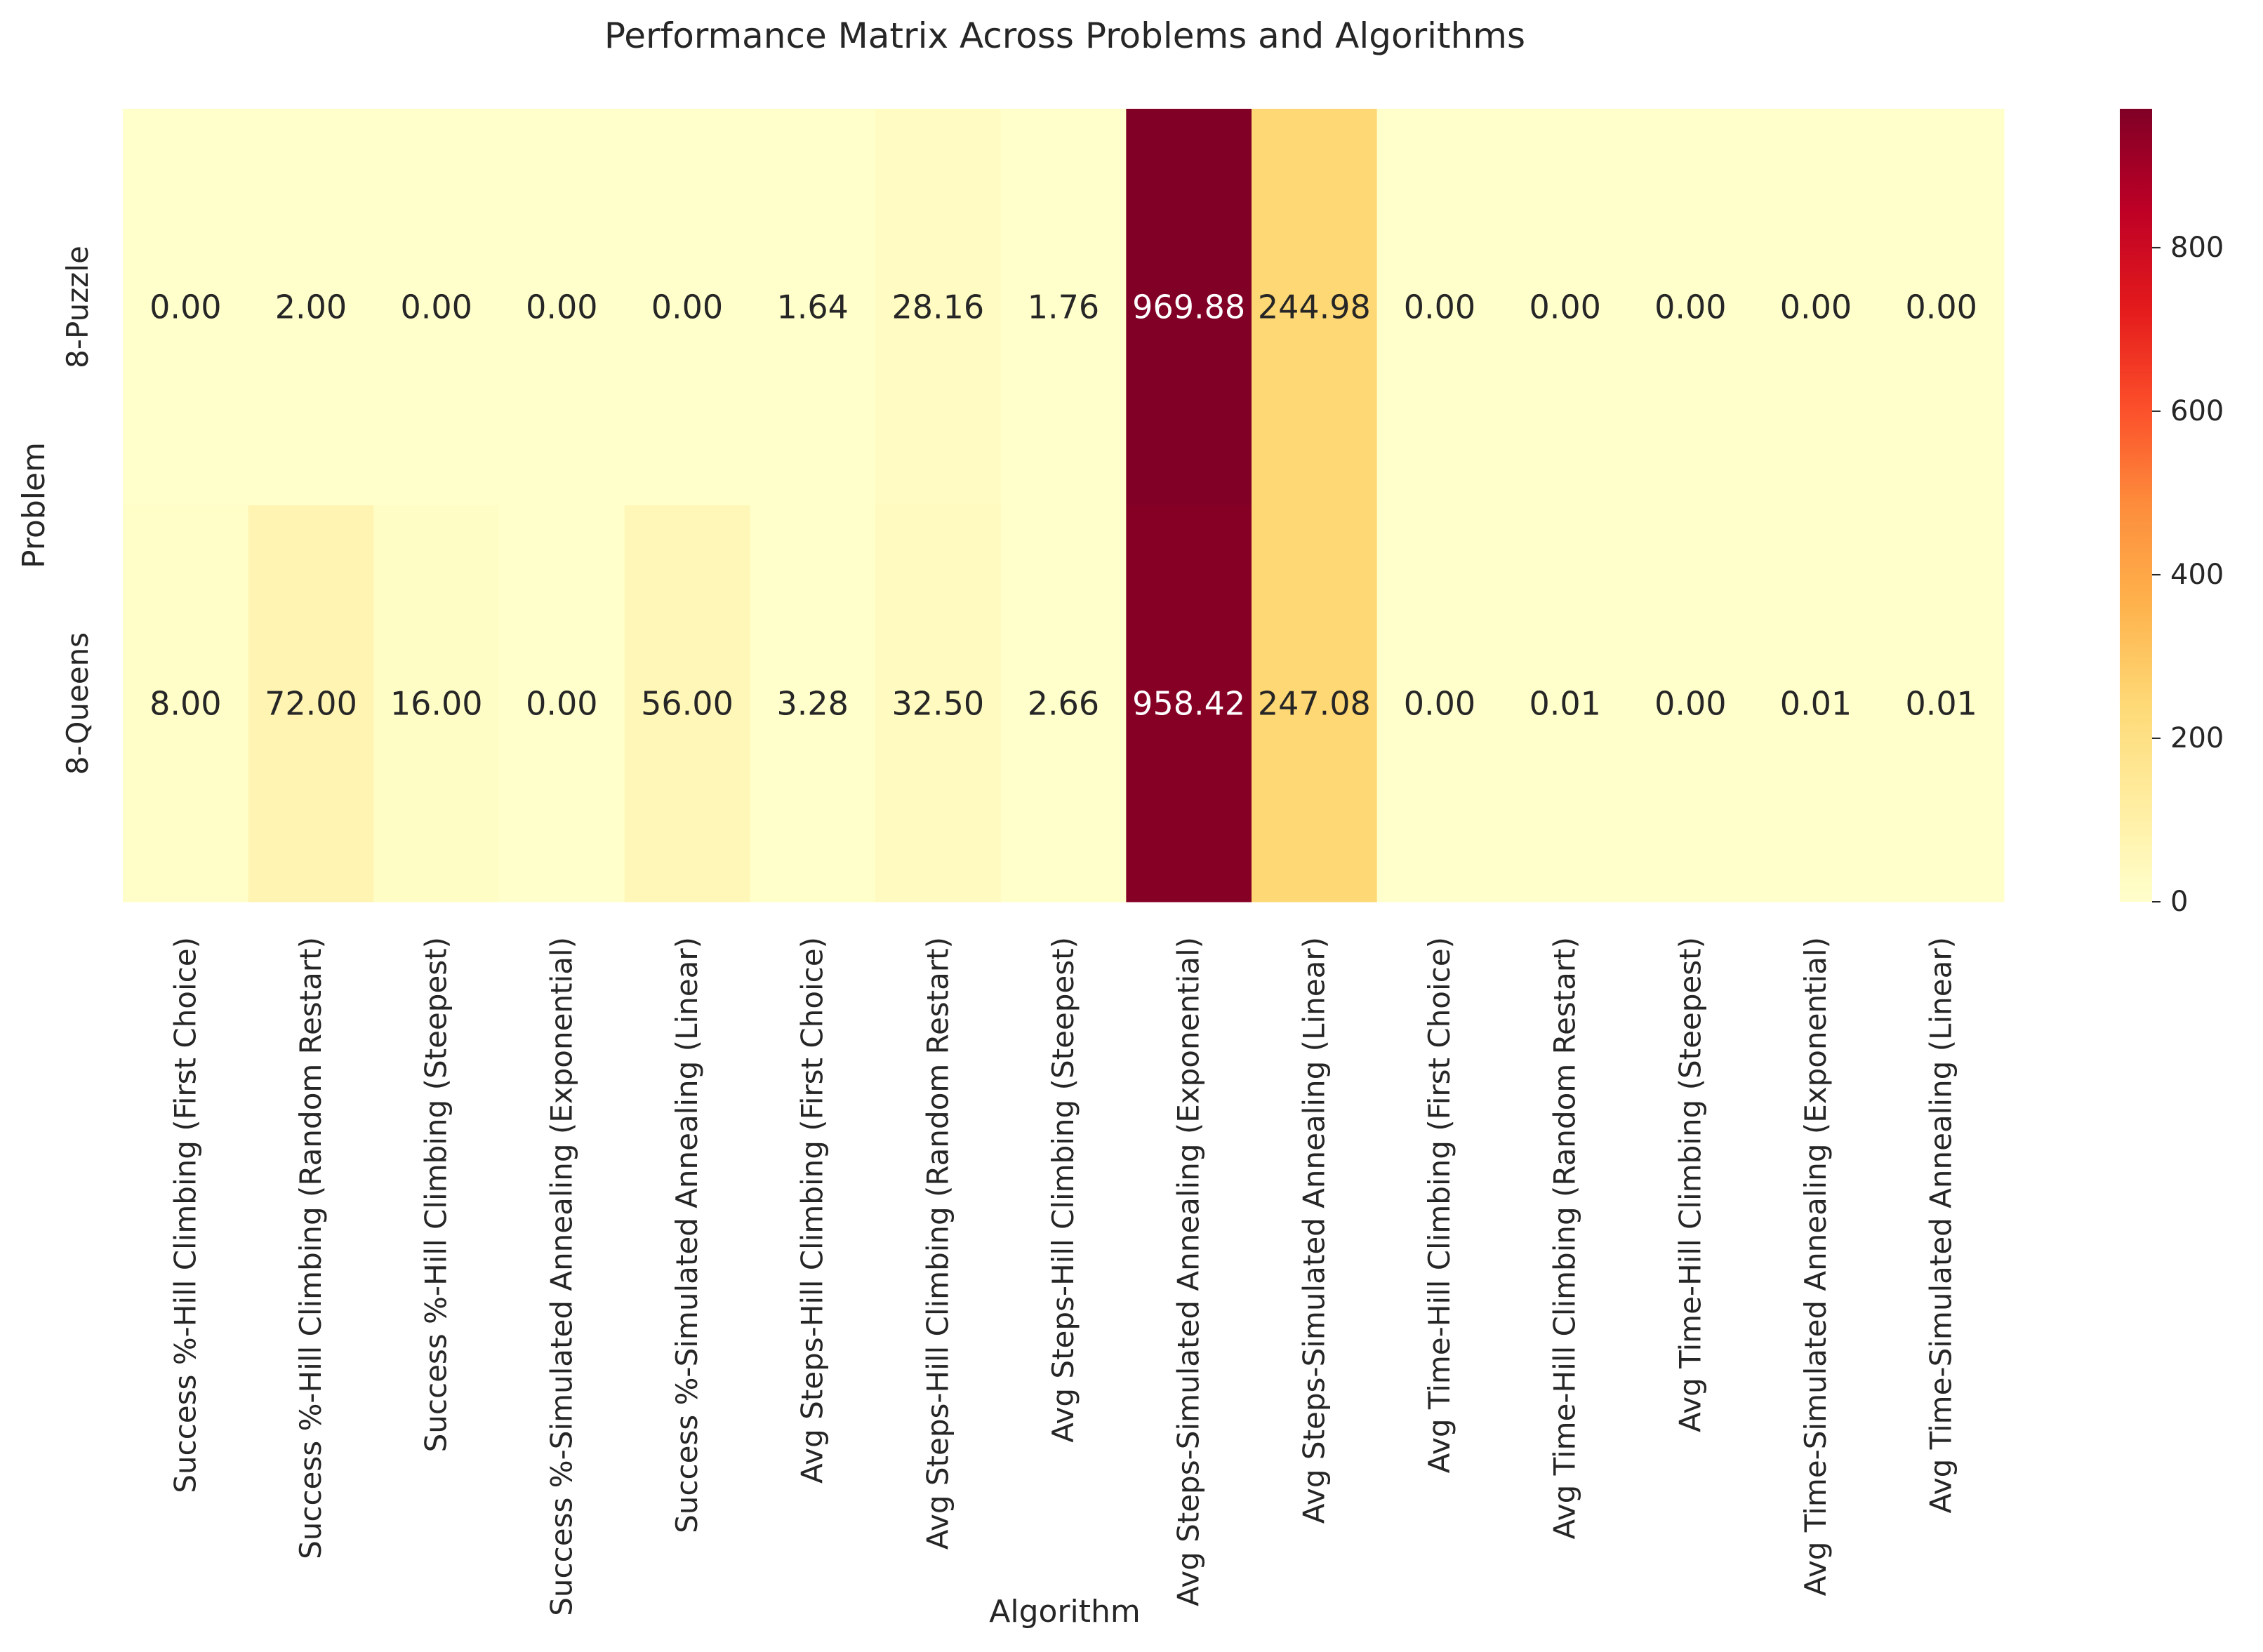  I want to click on x-tick-label: Success %-Hill Climbing (First Choice), so click(185, 1215).